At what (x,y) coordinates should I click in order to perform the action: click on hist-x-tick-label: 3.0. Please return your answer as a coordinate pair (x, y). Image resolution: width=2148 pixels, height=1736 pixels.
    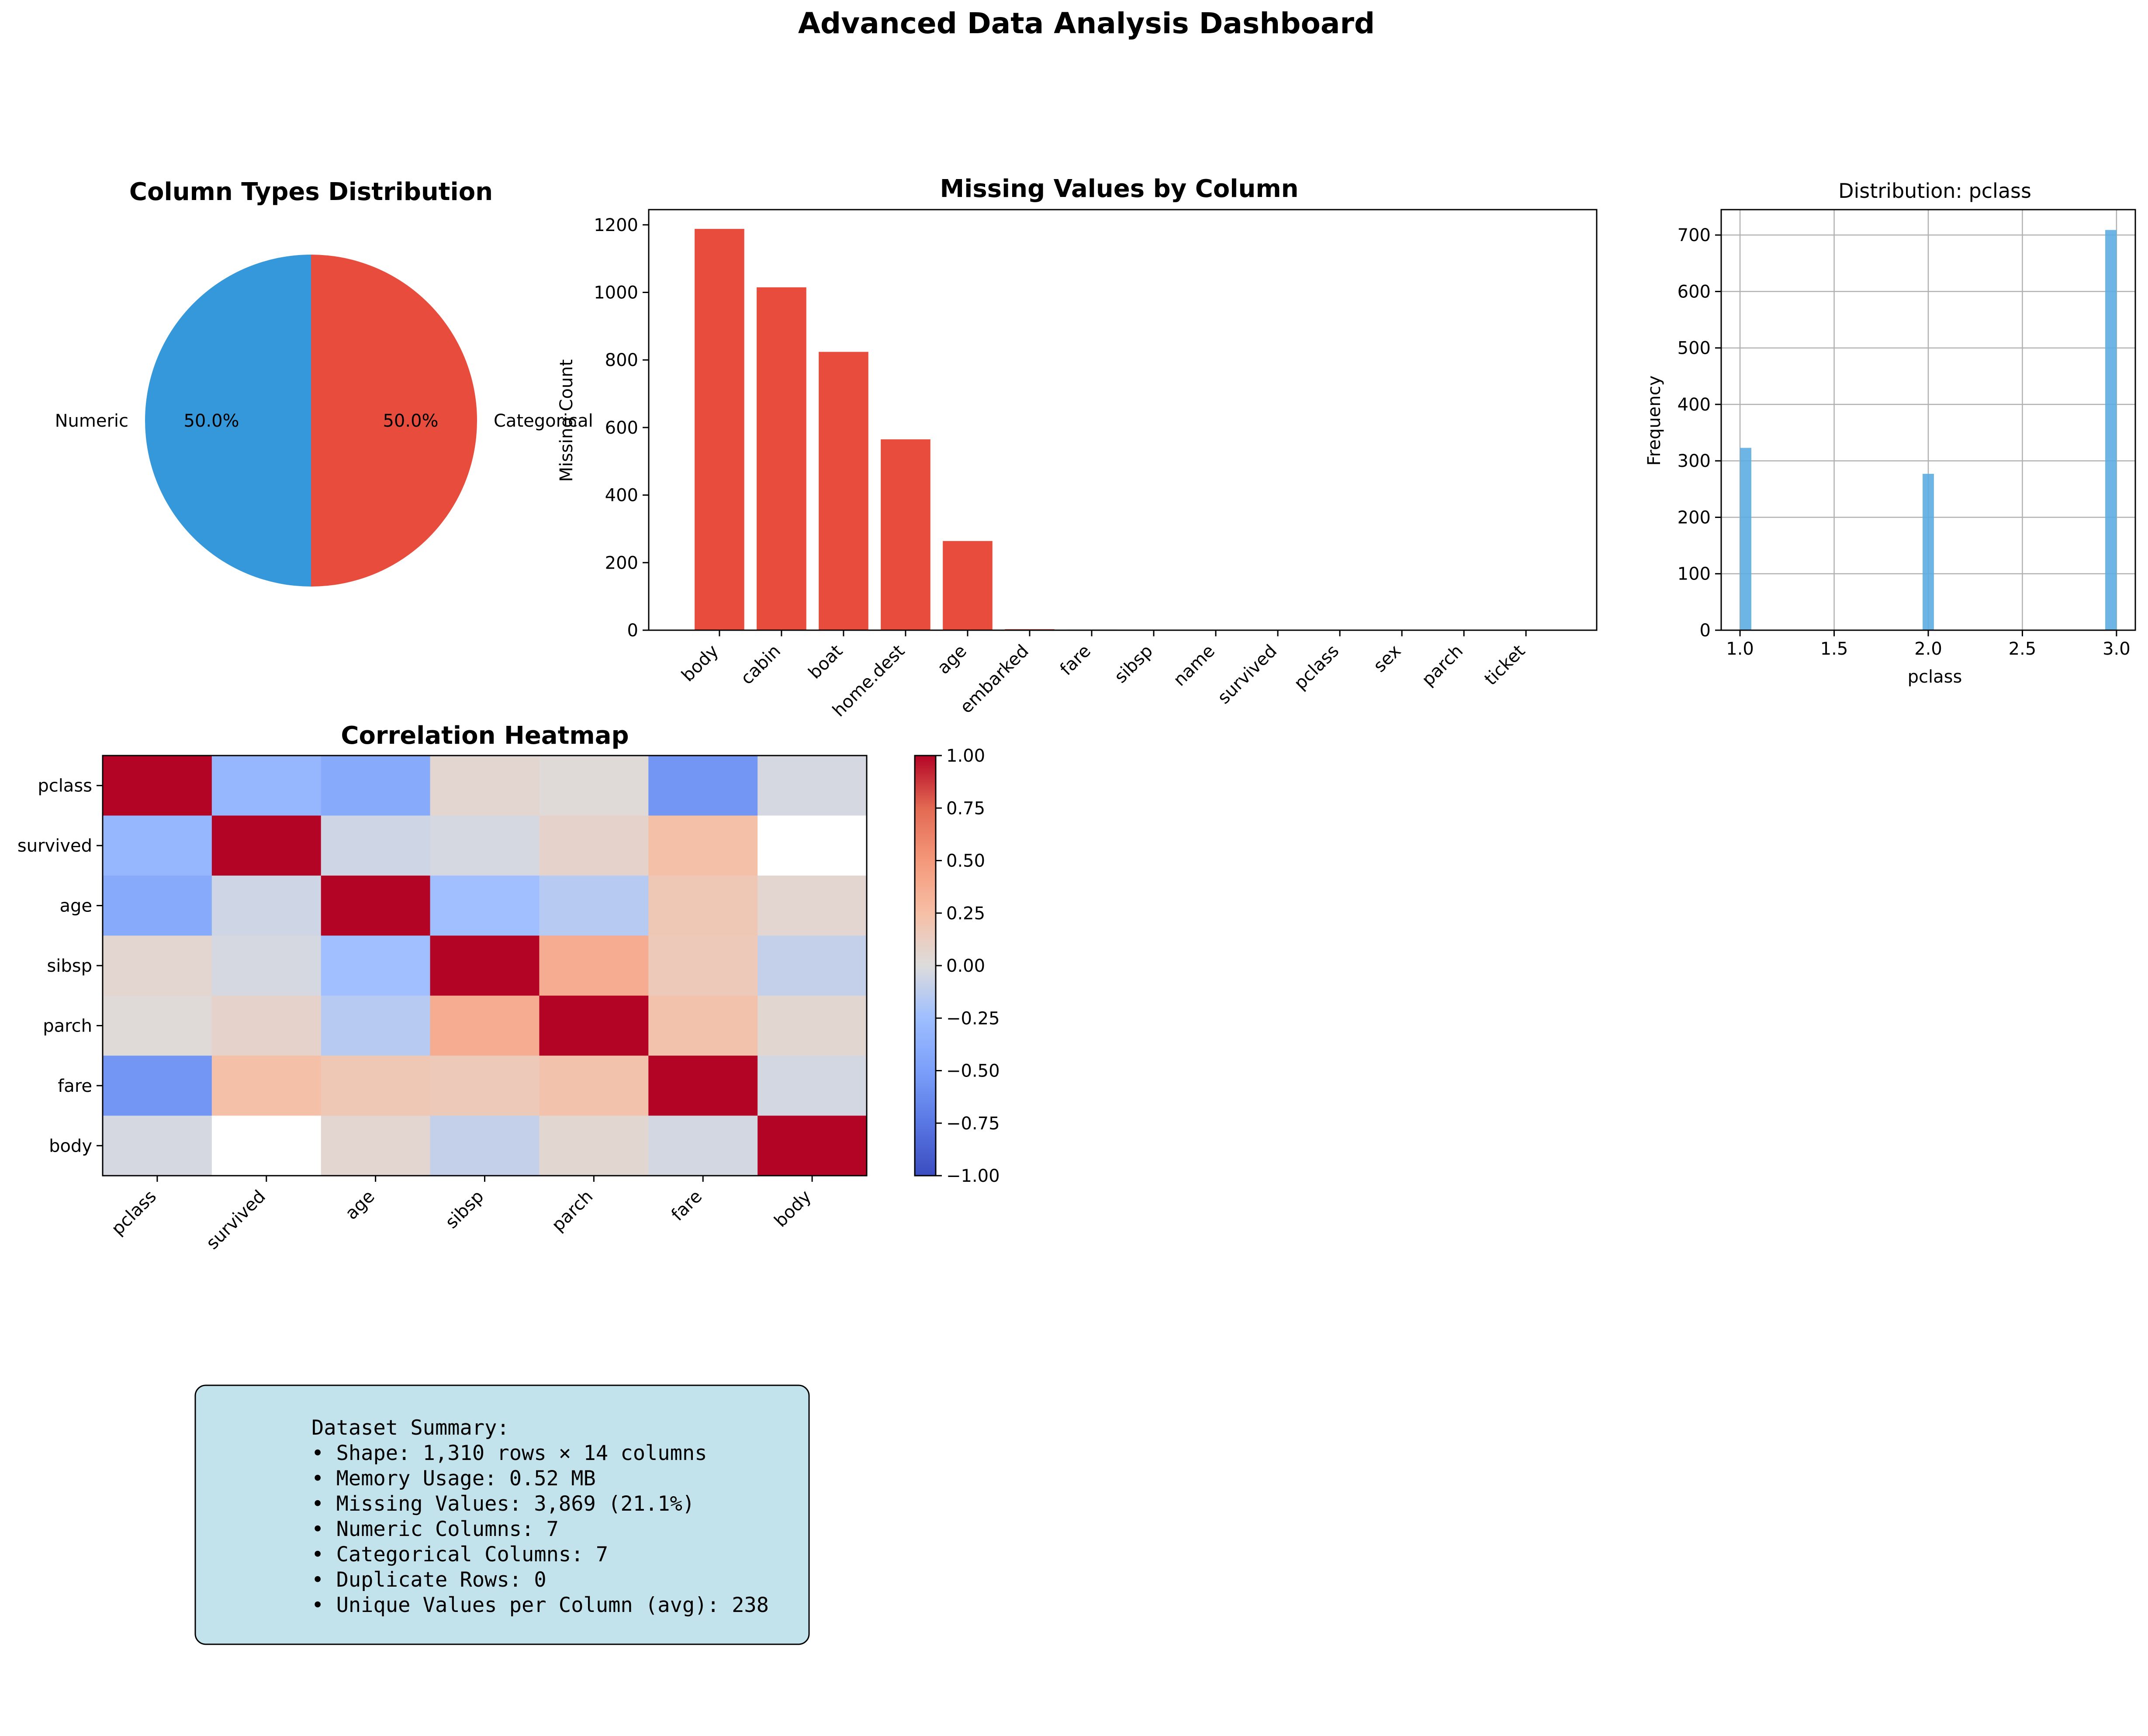
    Looking at the image, I should click on (2117, 649).